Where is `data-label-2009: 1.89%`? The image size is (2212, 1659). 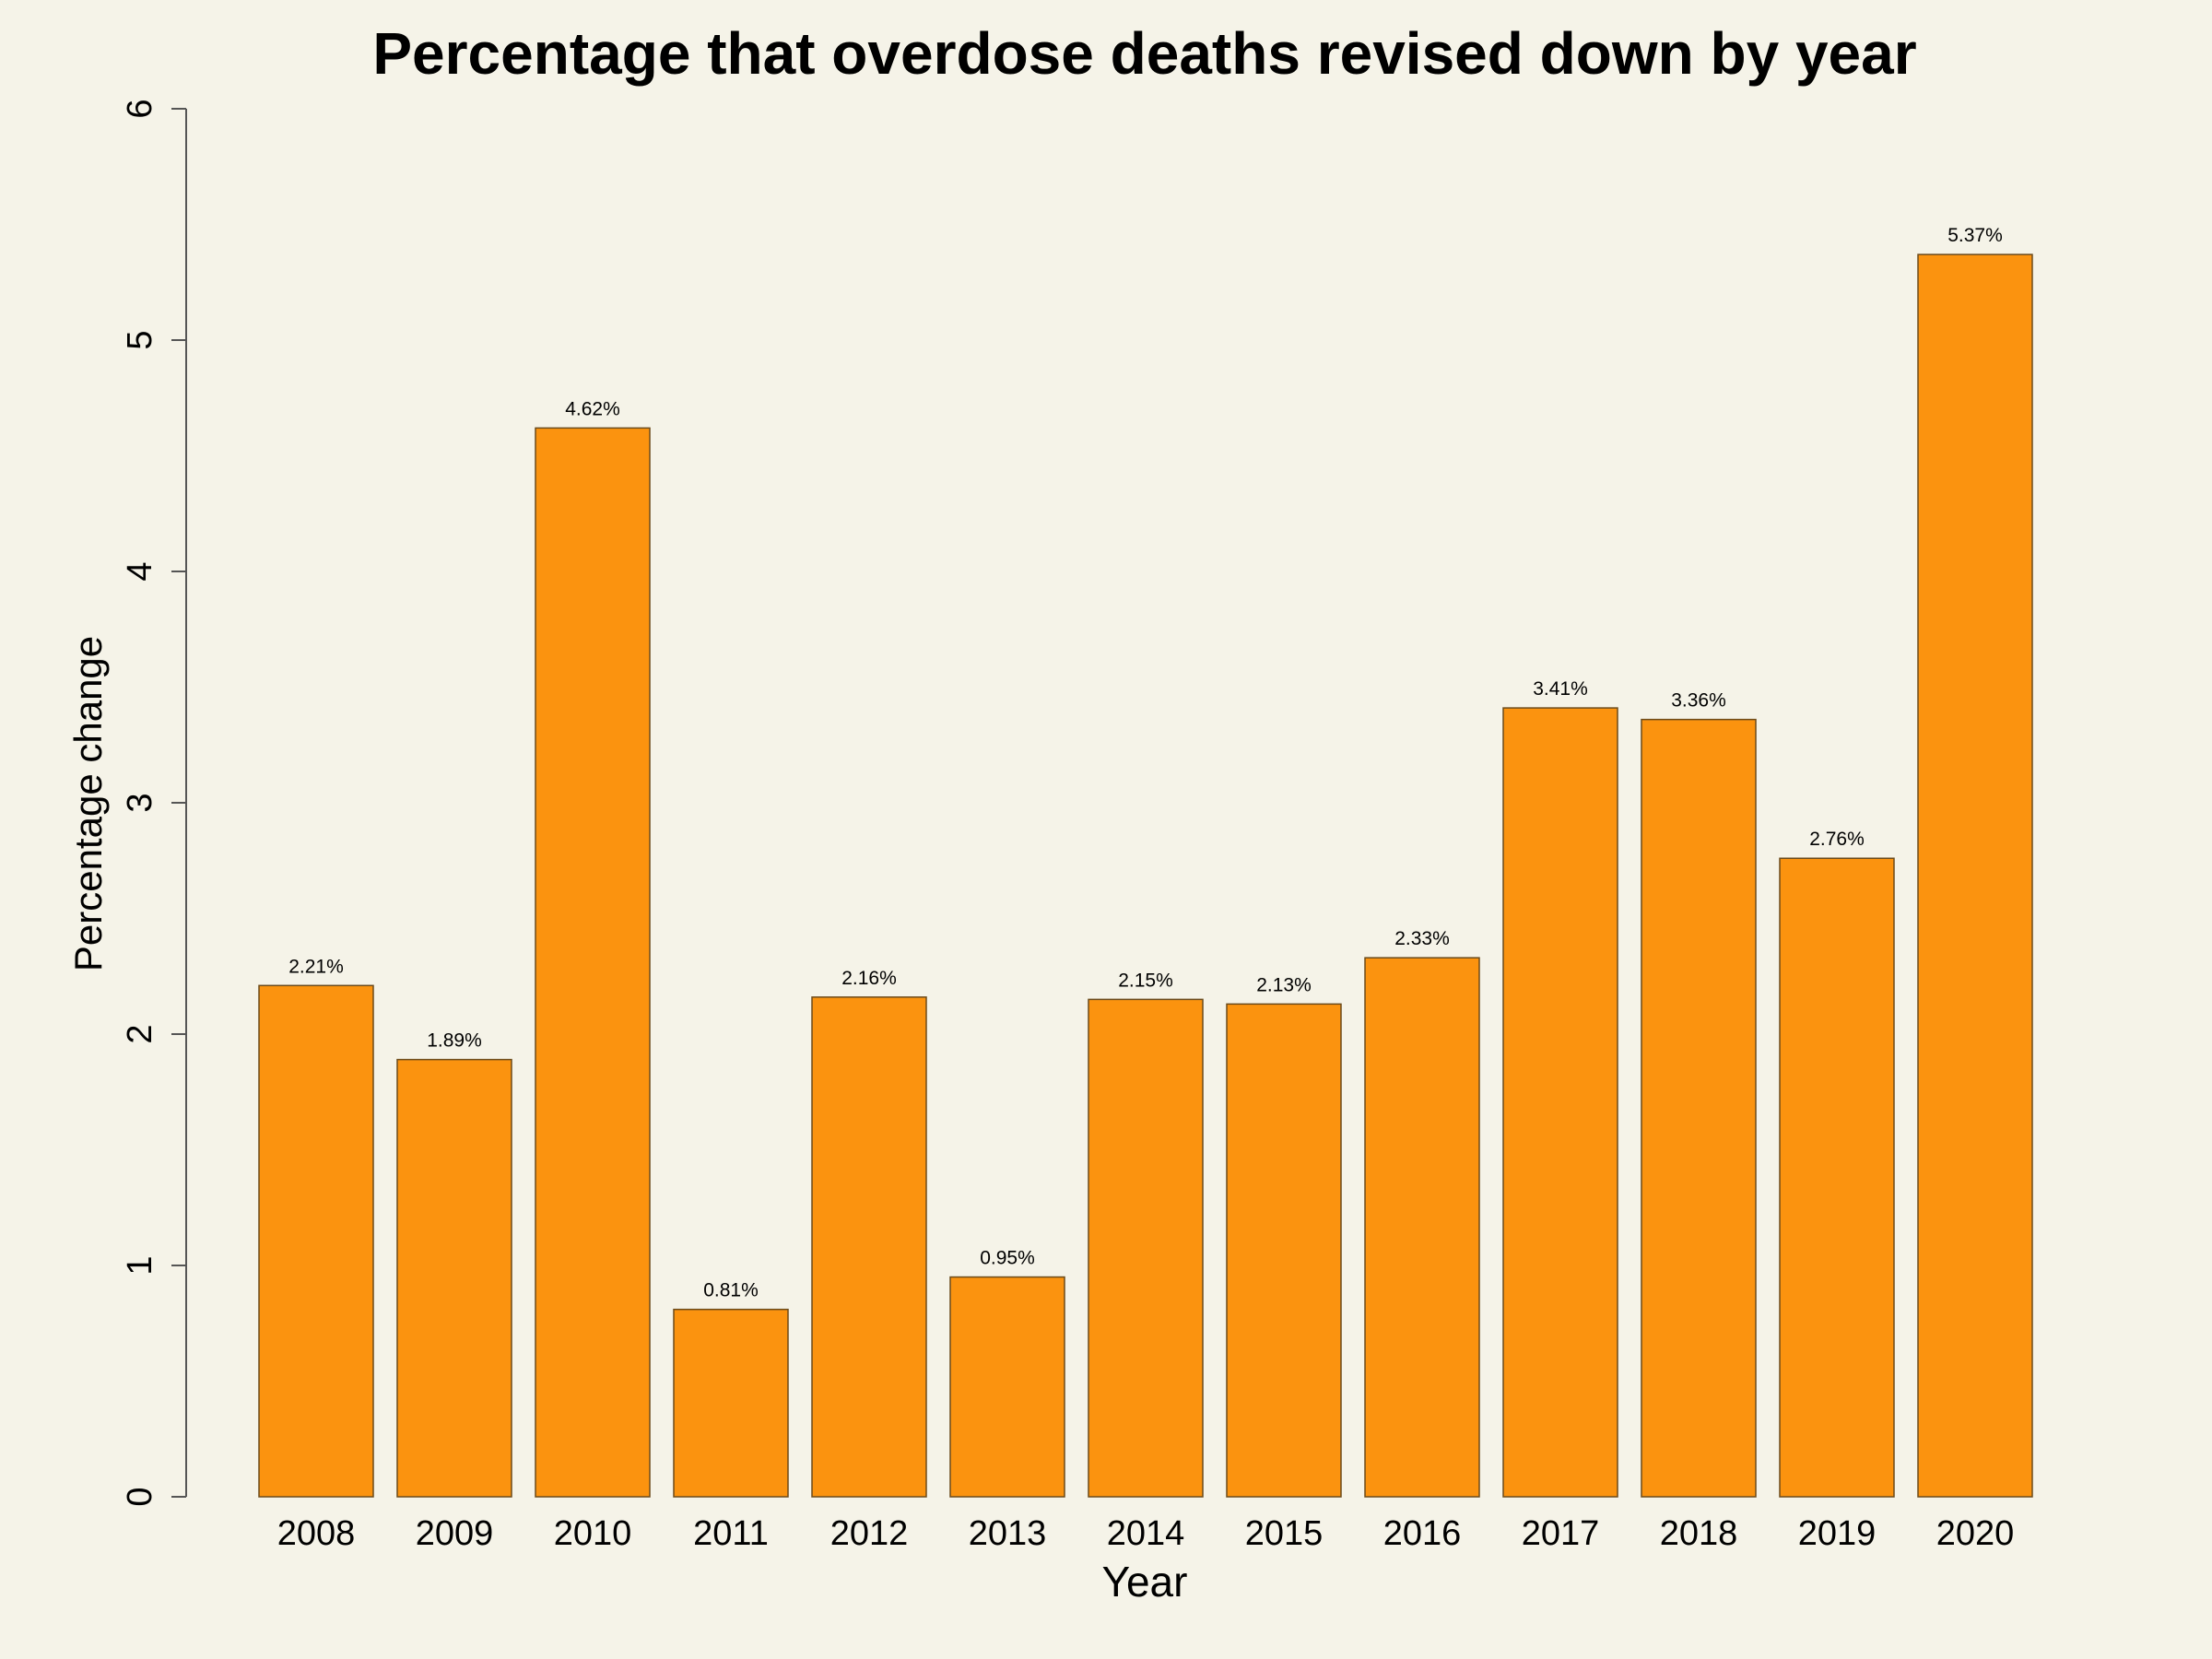 data-label-2009: 1.89% is located at coordinates (454, 1041).